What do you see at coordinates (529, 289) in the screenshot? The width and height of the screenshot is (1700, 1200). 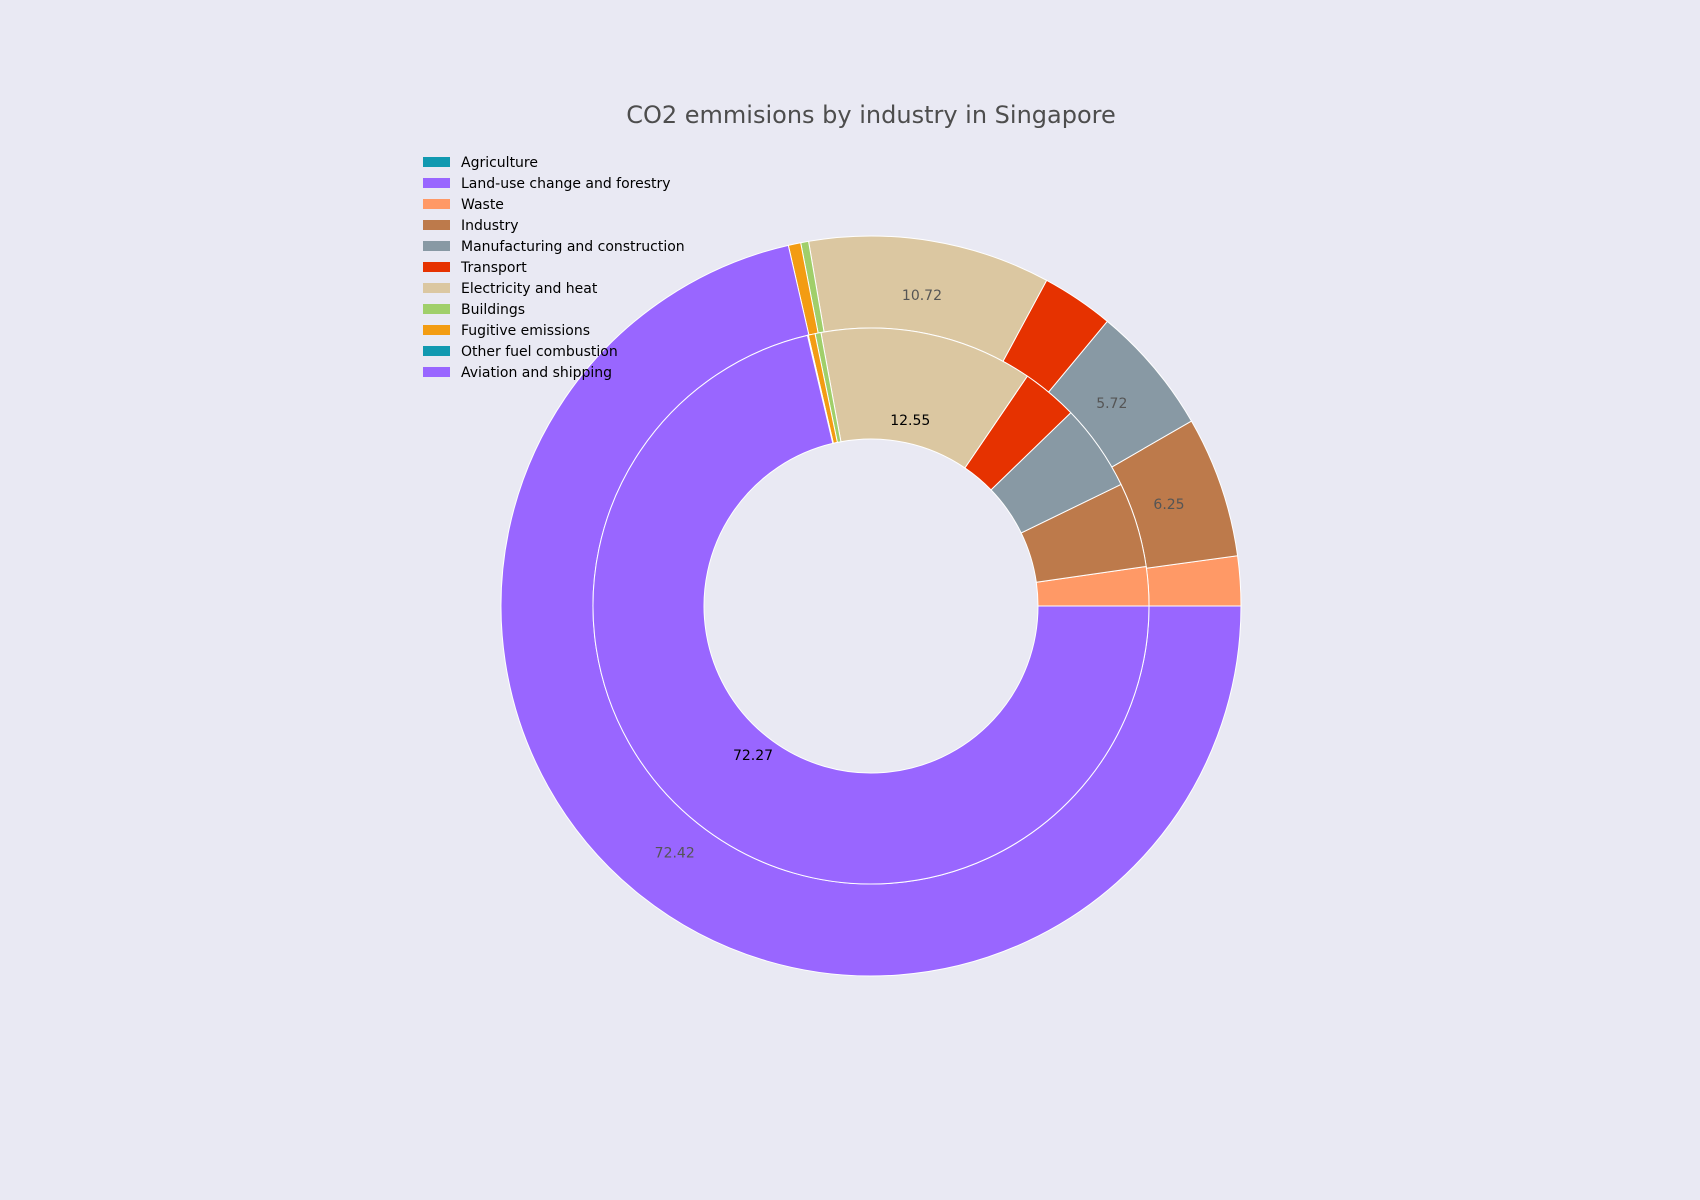 I see `legend-label-electricity-and-heat: Electricity and heat` at bounding box center [529, 289].